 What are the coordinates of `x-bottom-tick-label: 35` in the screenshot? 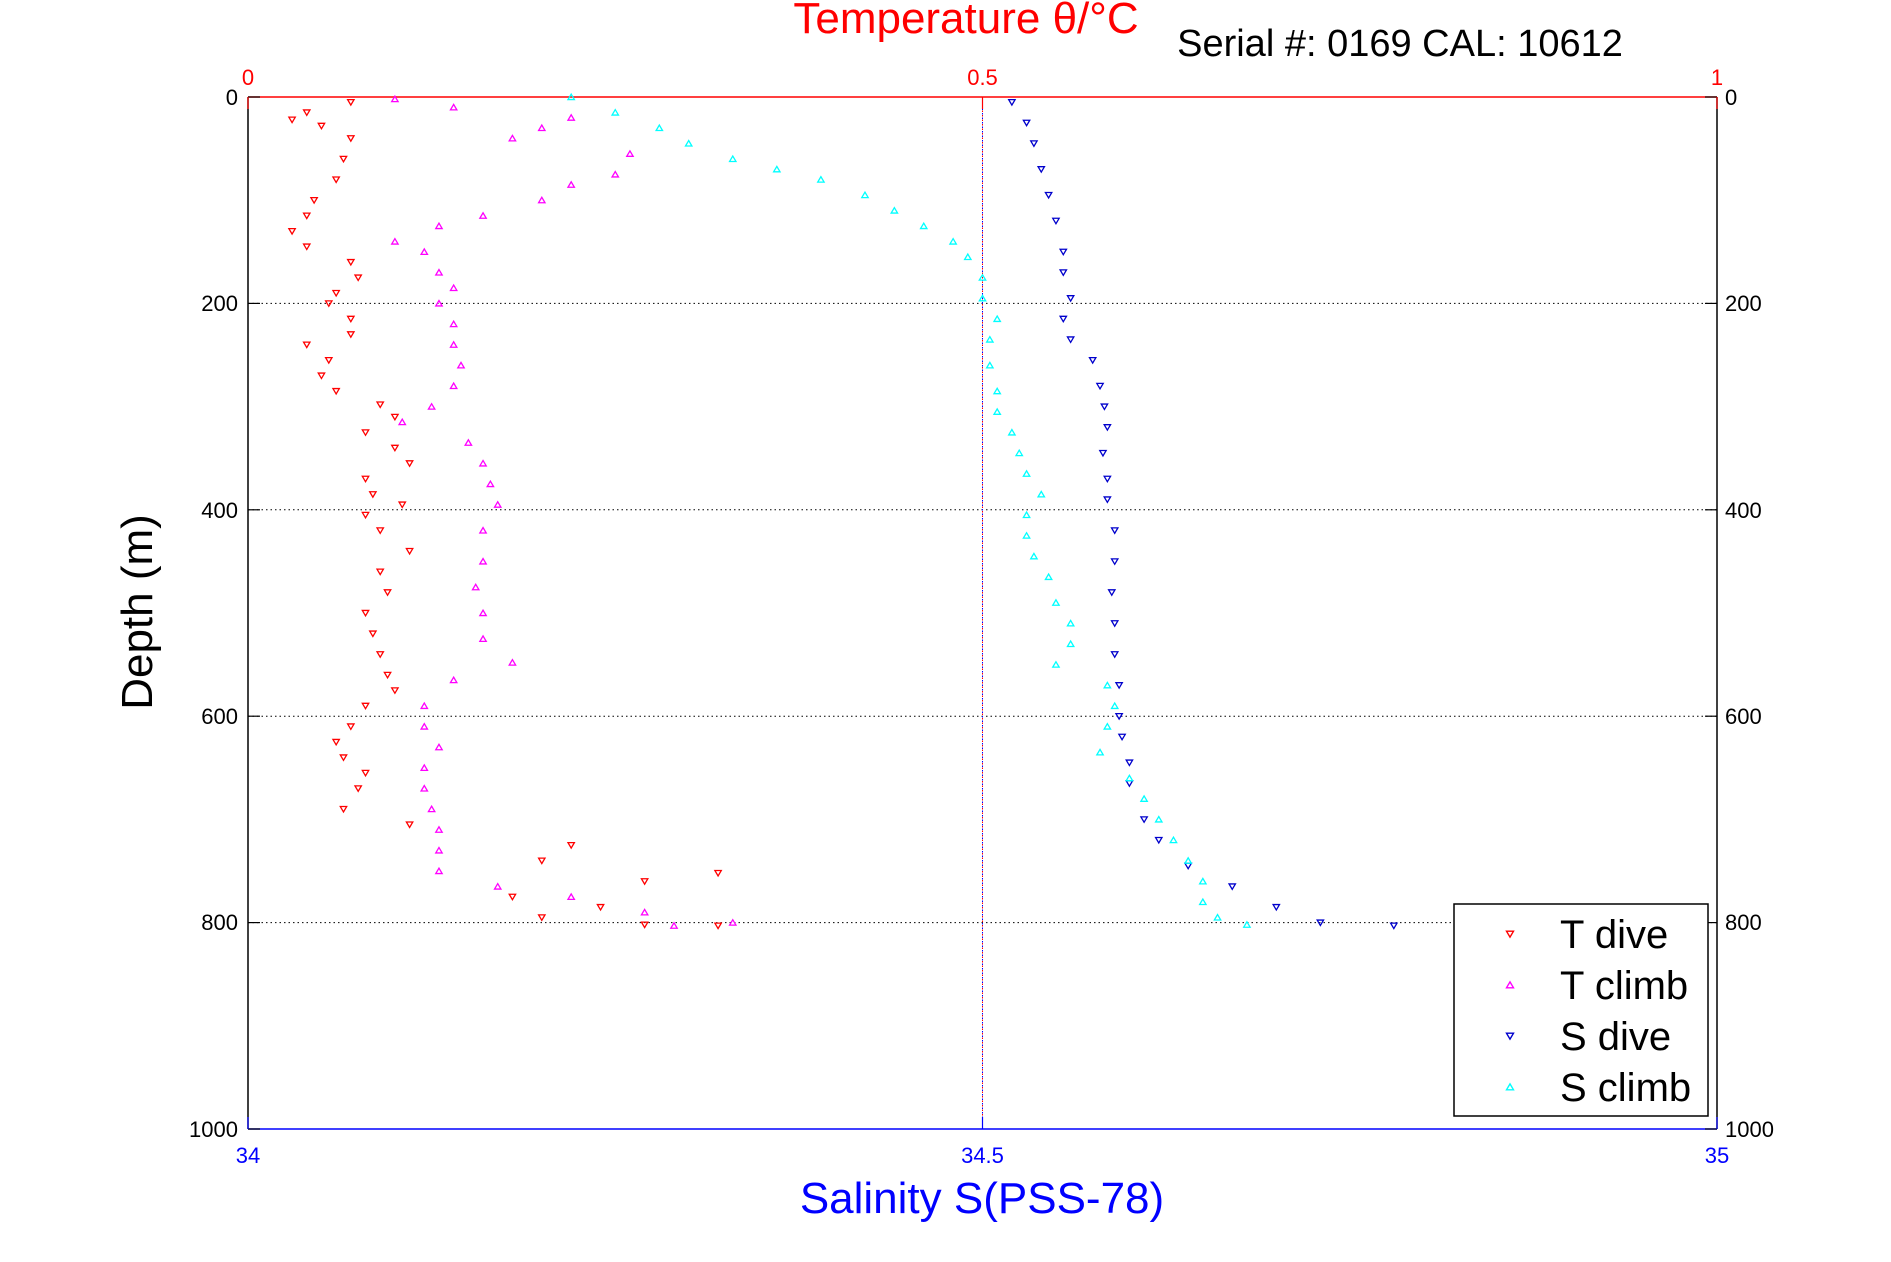 It's located at (1717, 1155).